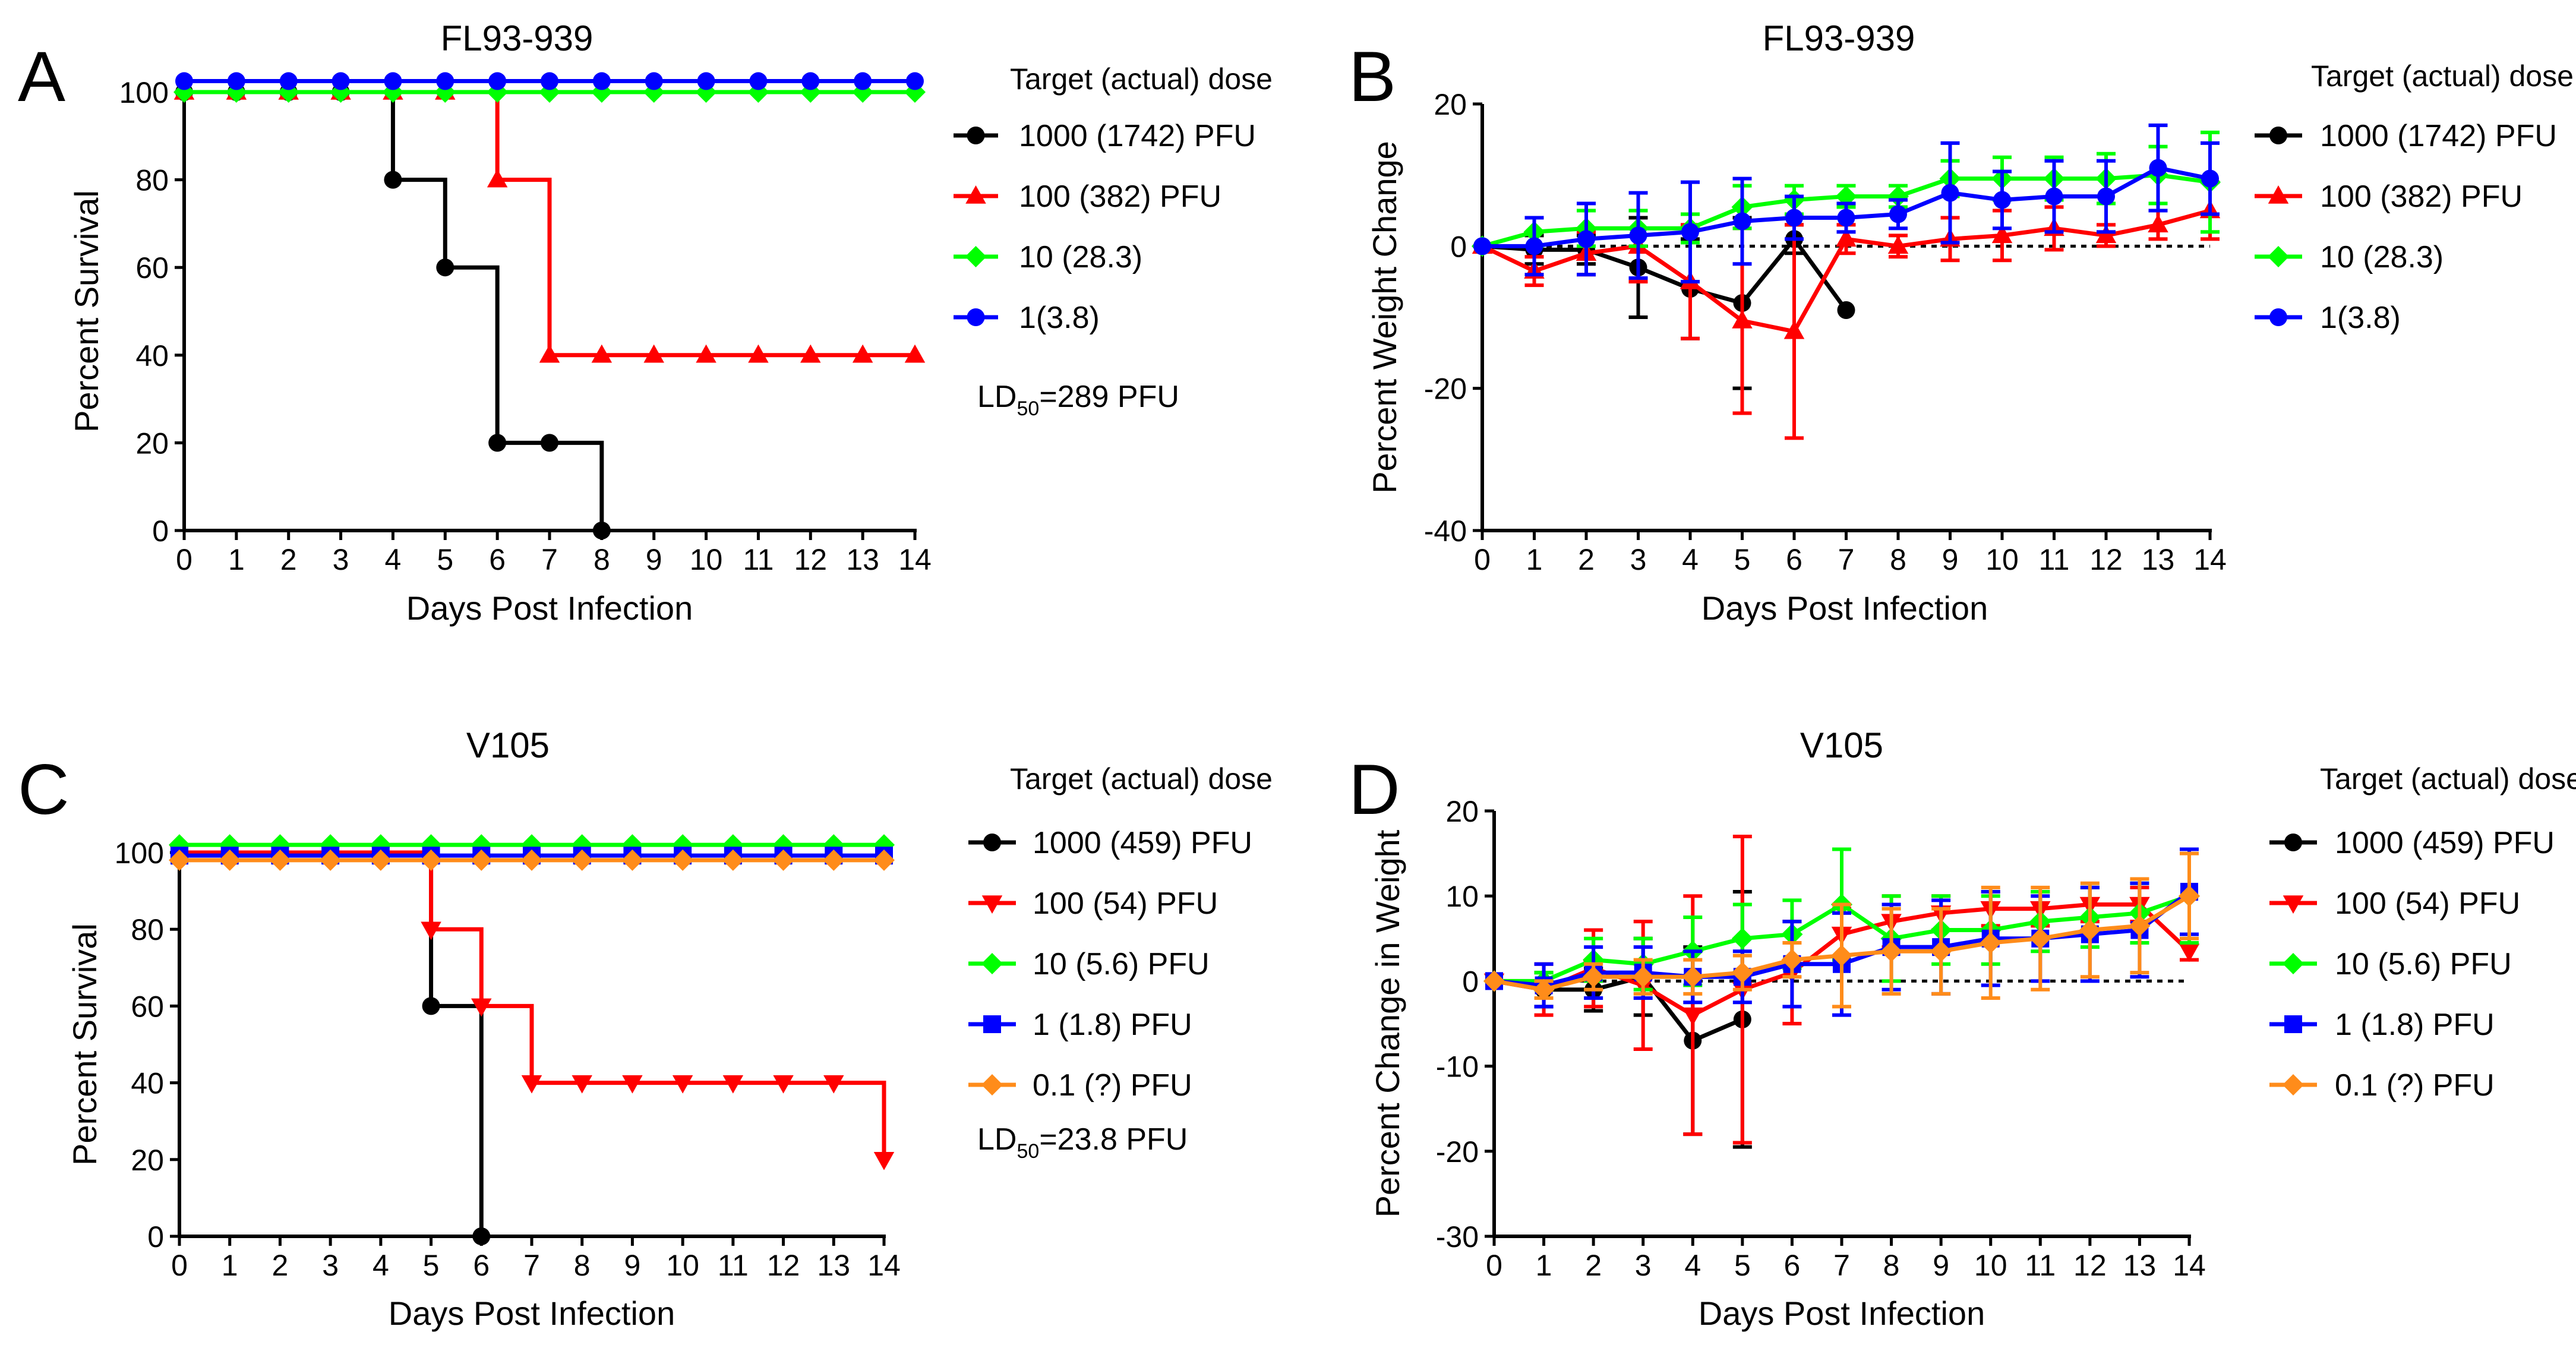 Image resolution: width=2576 pixels, height=1348 pixels. I want to click on y-tick-label: 10, so click(1462, 897).